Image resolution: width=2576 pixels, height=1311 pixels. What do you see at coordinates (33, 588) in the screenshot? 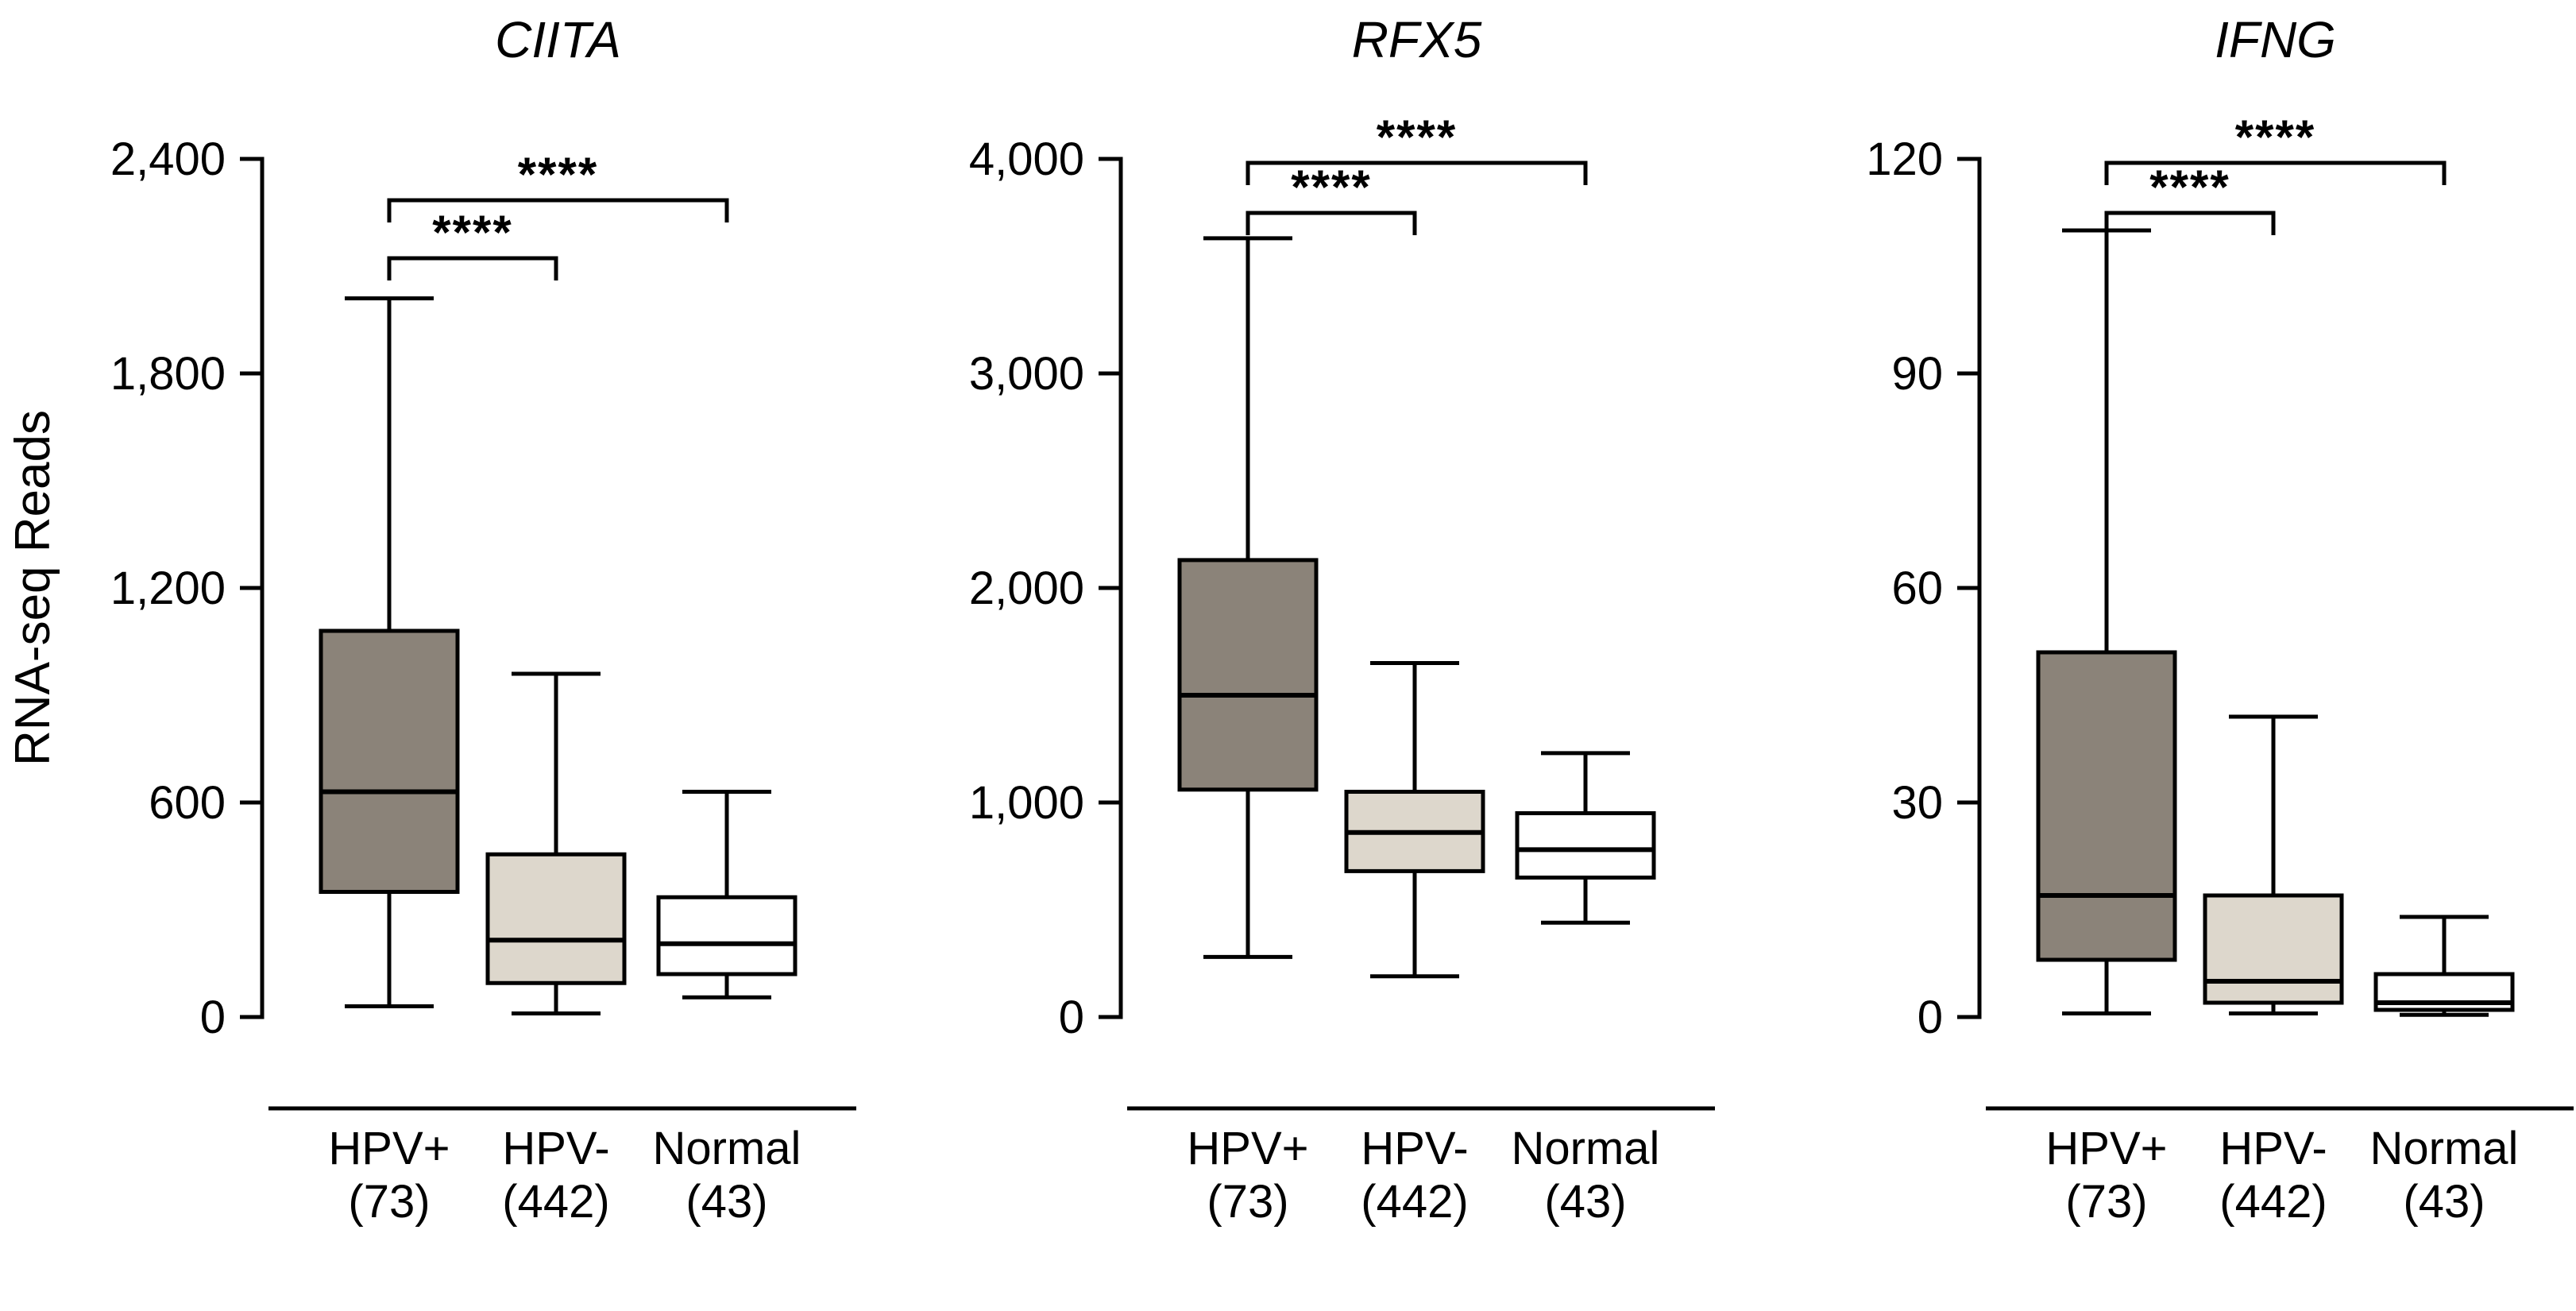
I see `y-axis-label: RNA-seq Reads` at bounding box center [33, 588].